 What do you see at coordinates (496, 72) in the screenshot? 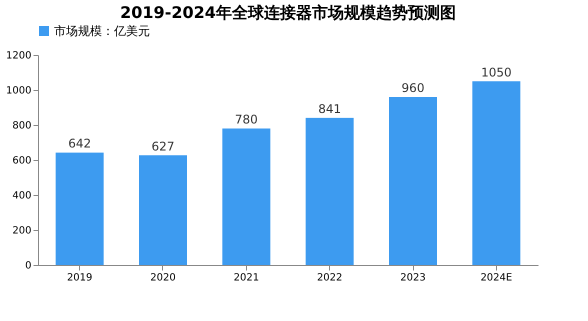
I see `data-label: 1050` at bounding box center [496, 72].